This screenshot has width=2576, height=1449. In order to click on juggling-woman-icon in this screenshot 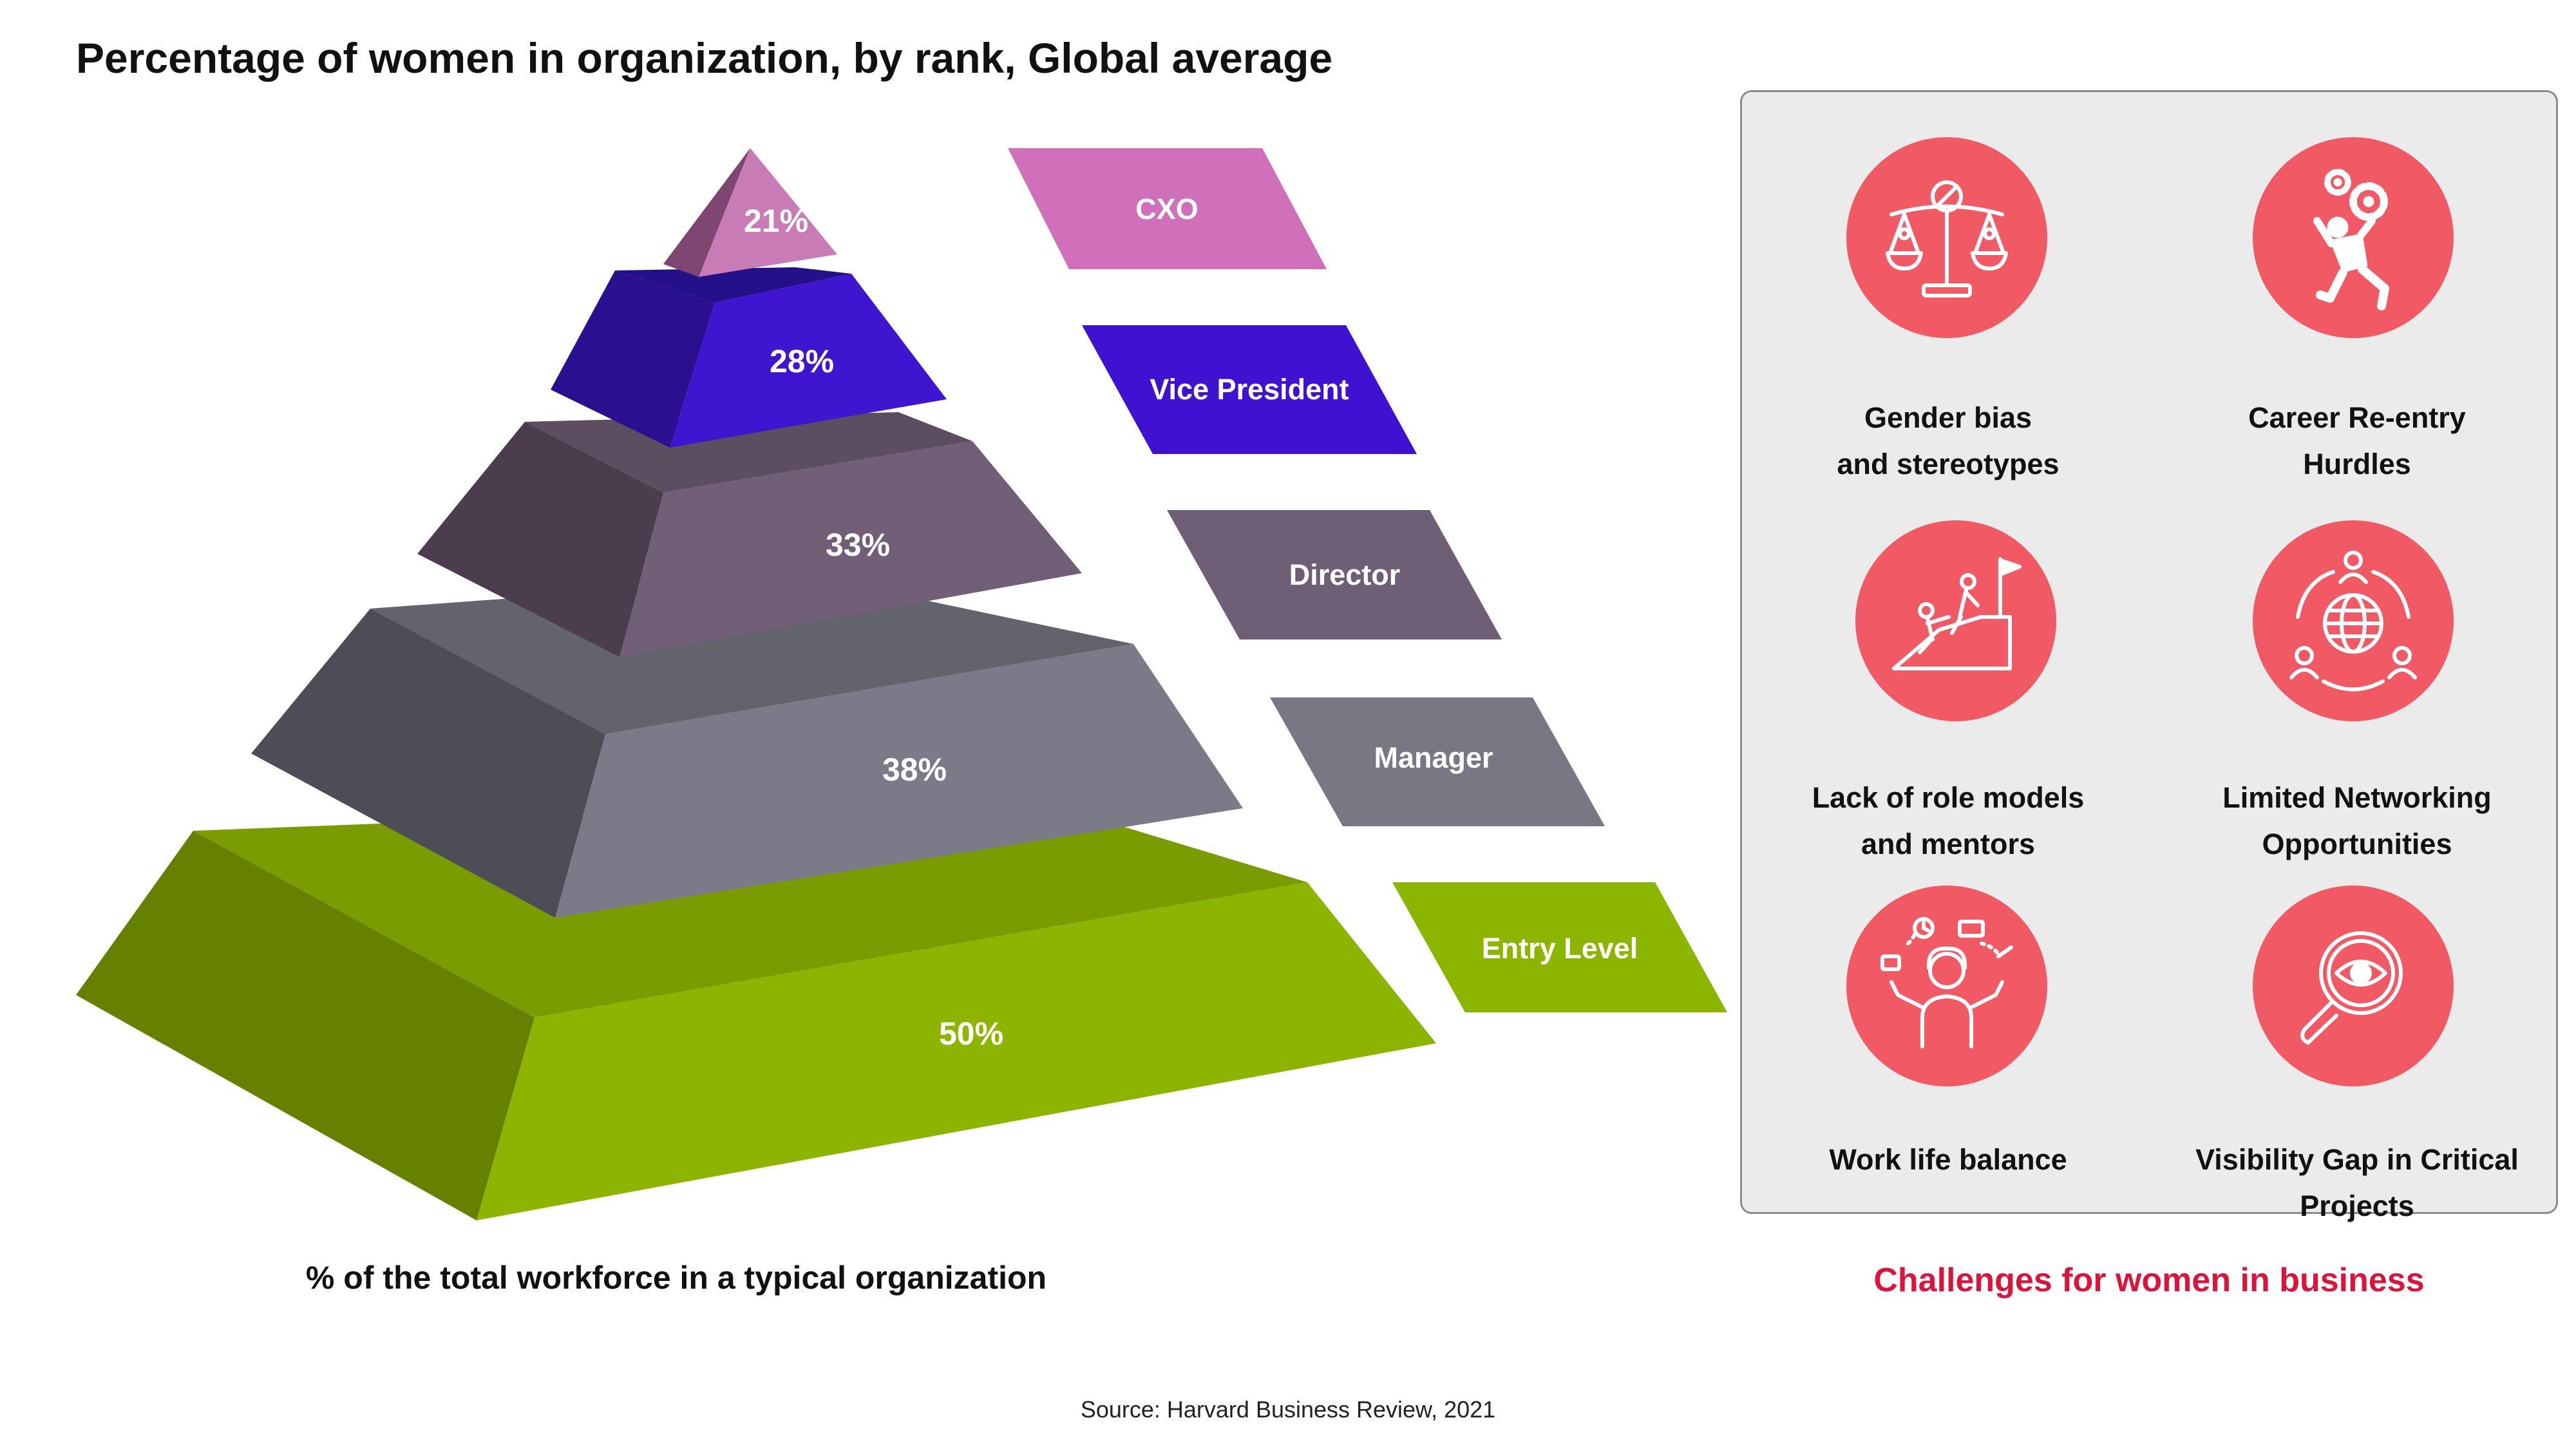, I will do `click(1946, 986)`.